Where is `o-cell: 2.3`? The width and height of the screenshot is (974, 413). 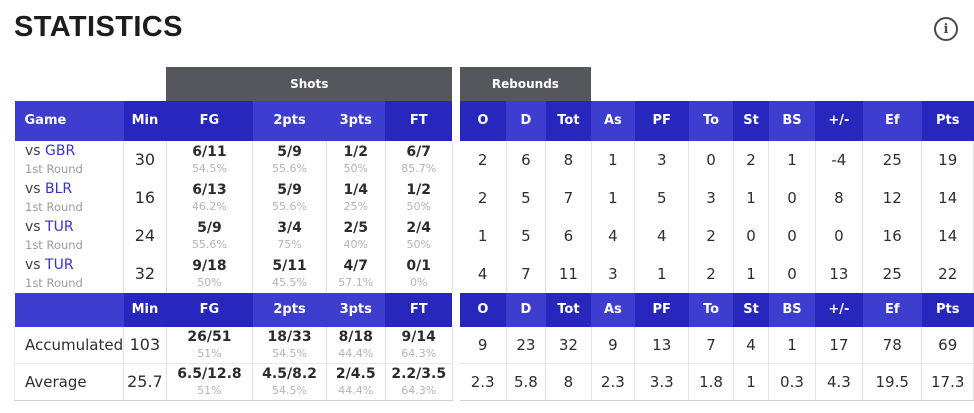
o-cell: 2.3 is located at coordinates (483, 381).